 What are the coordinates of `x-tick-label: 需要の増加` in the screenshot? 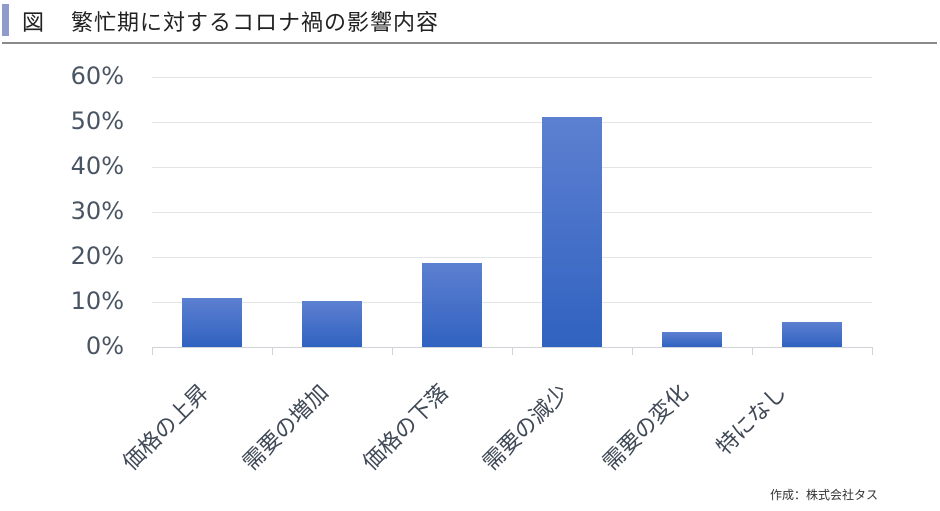 It's located at (286, 428).